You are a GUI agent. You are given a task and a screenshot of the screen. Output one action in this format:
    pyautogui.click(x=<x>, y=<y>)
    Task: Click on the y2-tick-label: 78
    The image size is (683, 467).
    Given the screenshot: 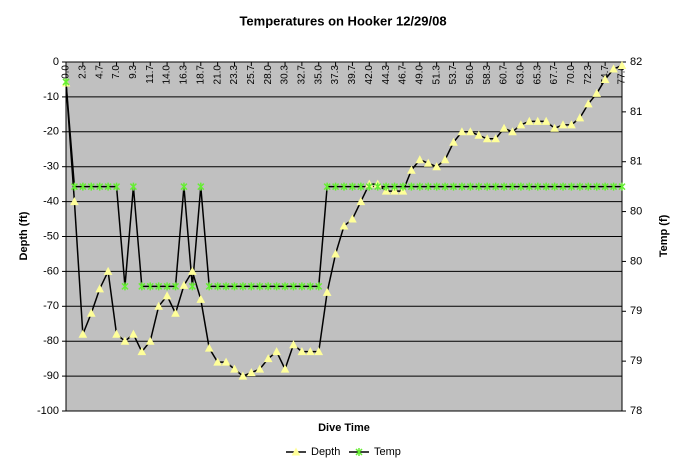 What is the action you would take?
    pyautogui.click(x=636, y=411)
    